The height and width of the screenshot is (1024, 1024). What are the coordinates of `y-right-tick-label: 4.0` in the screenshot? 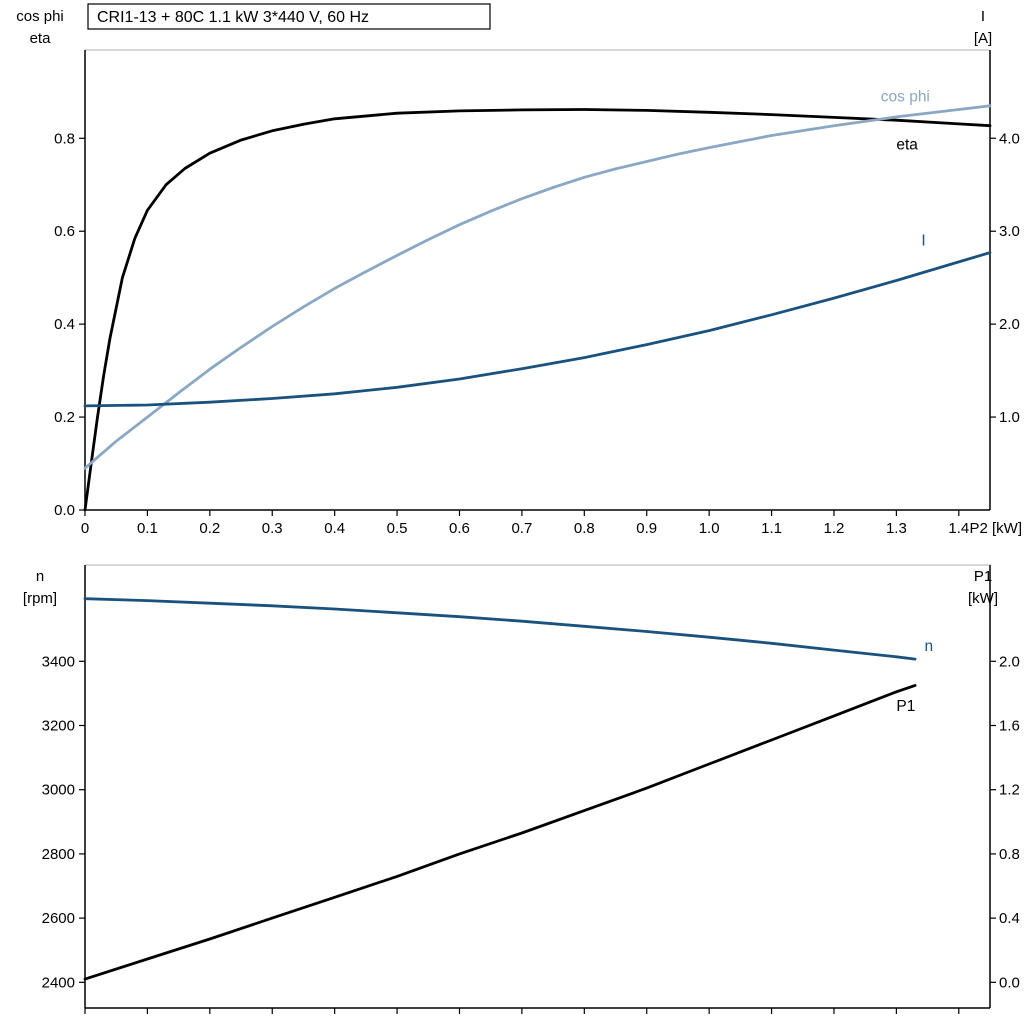 It's located at (1009, 138).